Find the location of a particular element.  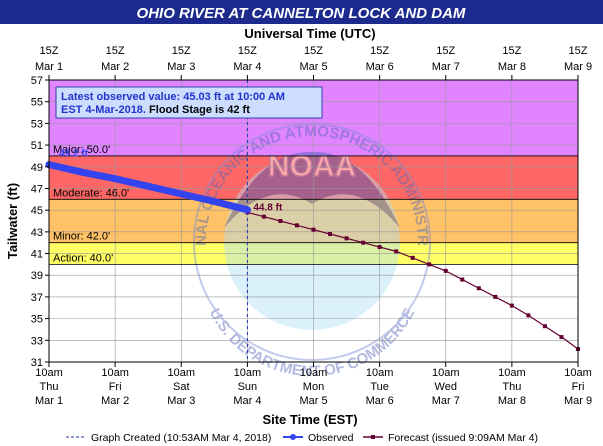

bottom-tick-day-5: Tue is located at coordinates (379, 387).